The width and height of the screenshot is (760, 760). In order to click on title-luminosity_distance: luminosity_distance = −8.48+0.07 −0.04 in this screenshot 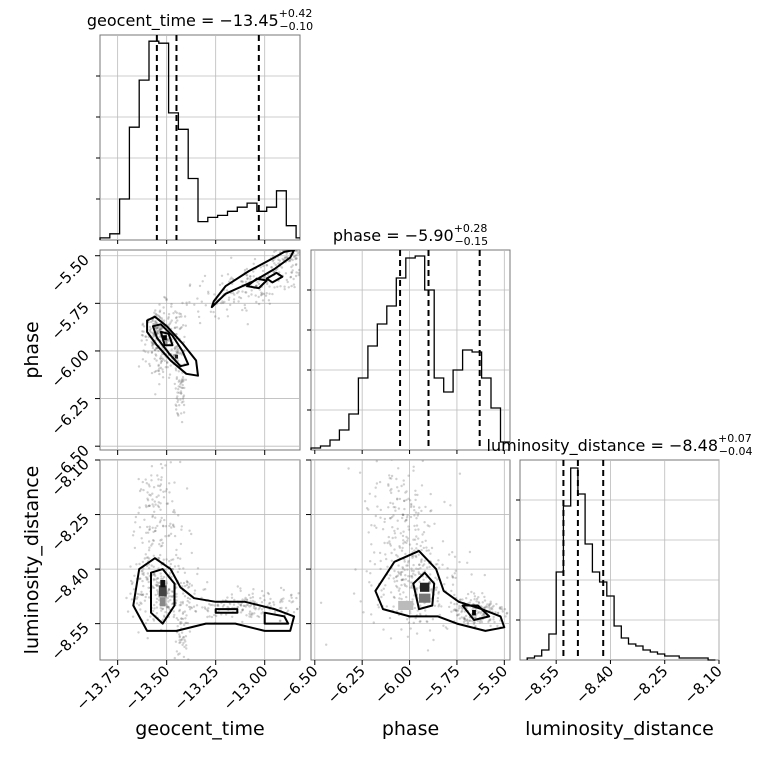, I will do `click(620, 445)`.